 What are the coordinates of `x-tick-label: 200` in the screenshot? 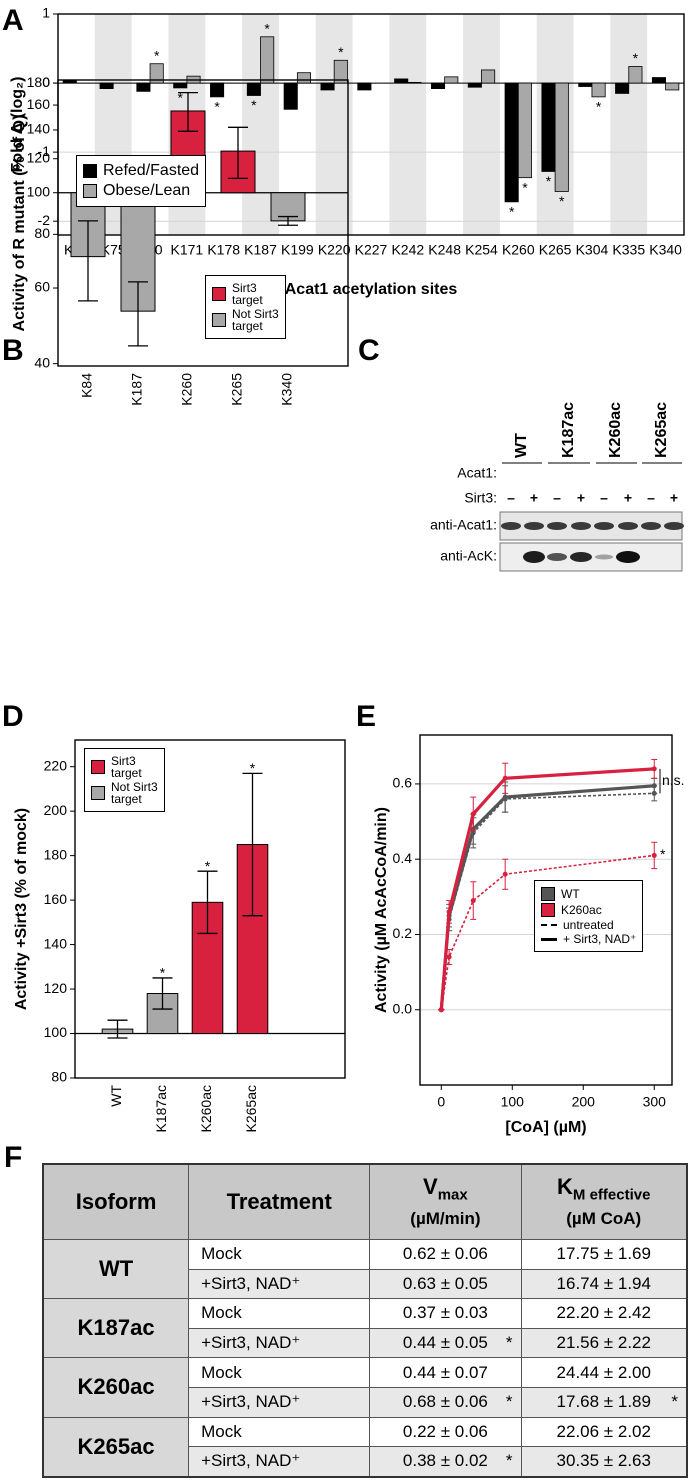 It's located at (584, 1102).